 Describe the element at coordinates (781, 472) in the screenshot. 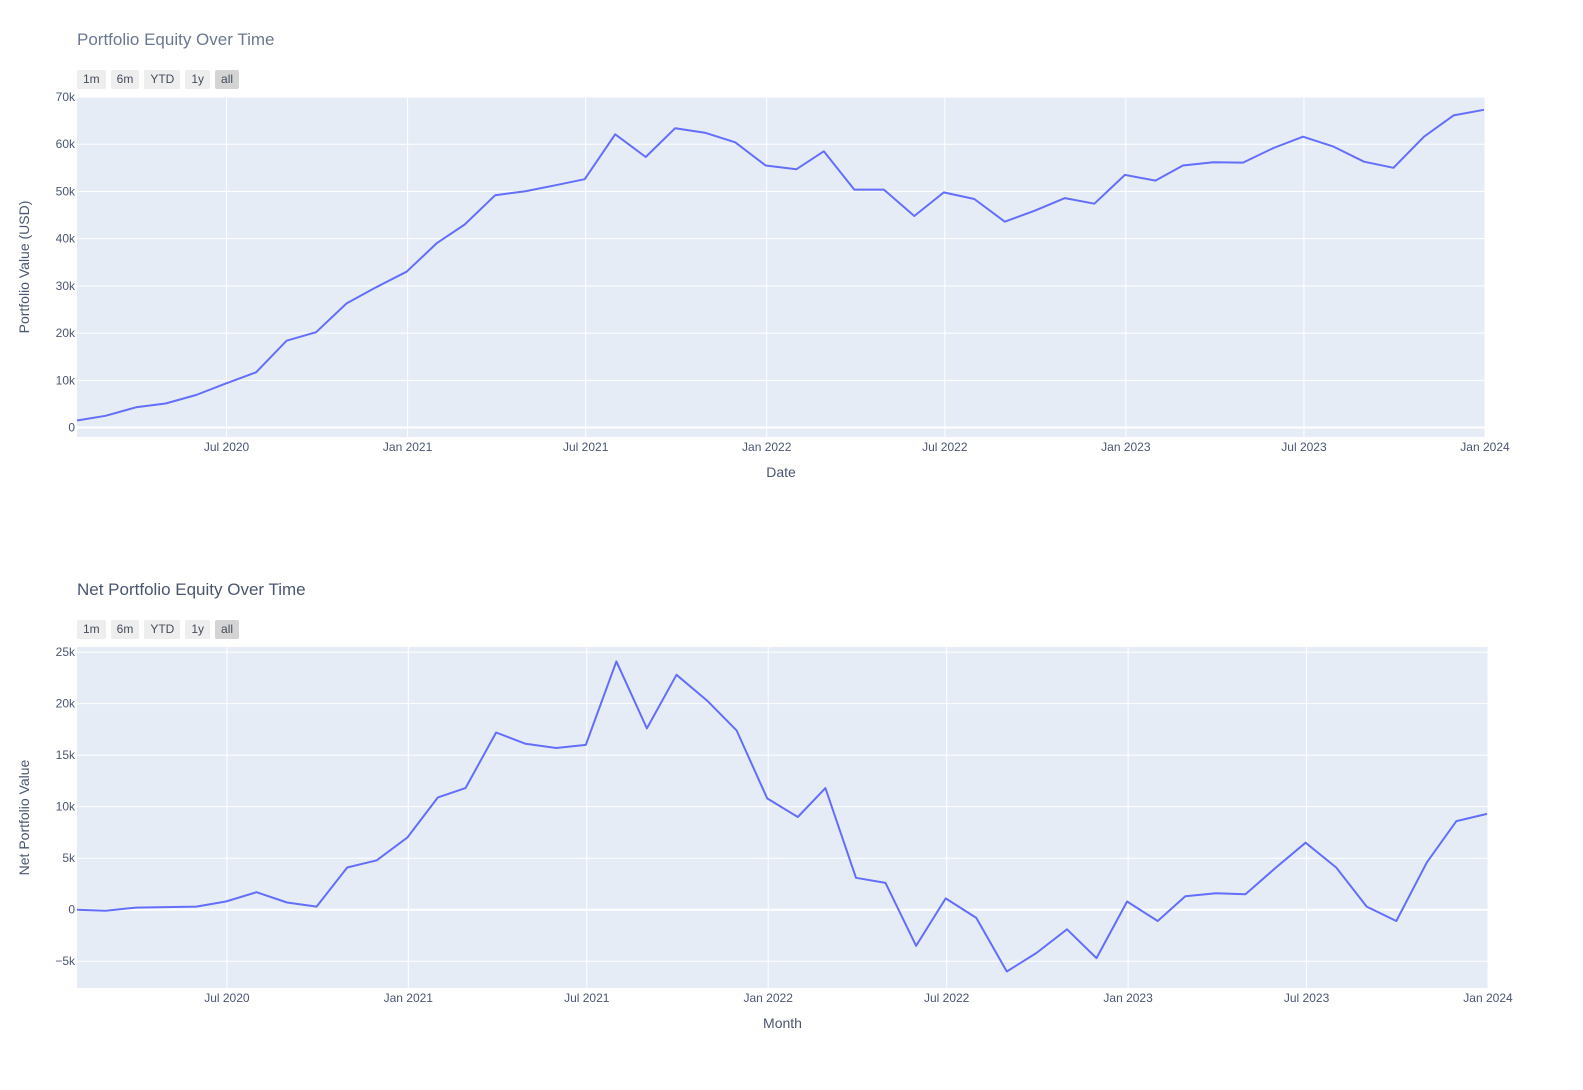

I see `x-axis-title: Date` at that location.